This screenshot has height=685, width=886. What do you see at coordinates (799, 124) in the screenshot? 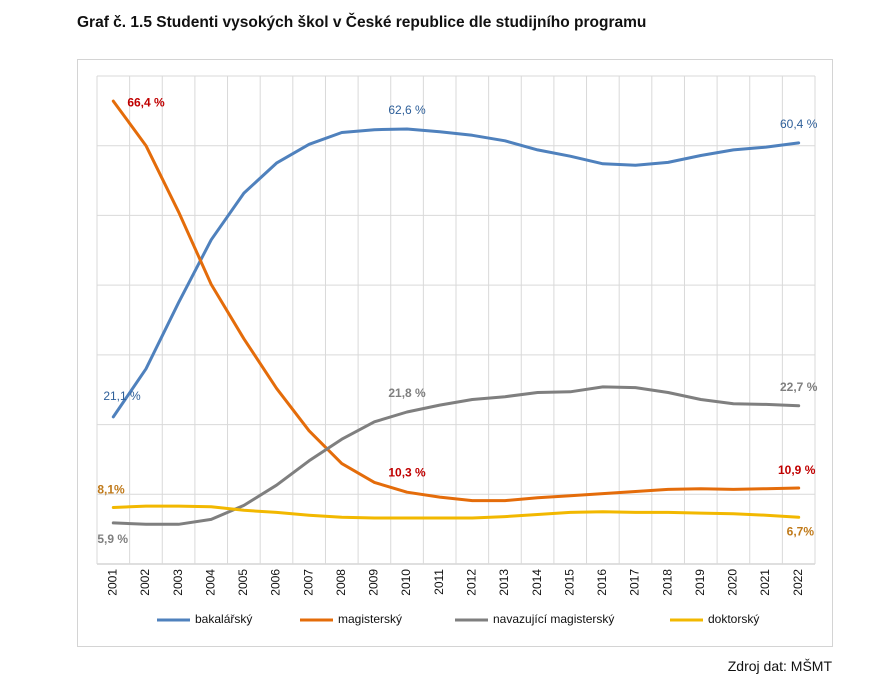
I see `data-label: 60,4 %` at bounding box center [799, 124].